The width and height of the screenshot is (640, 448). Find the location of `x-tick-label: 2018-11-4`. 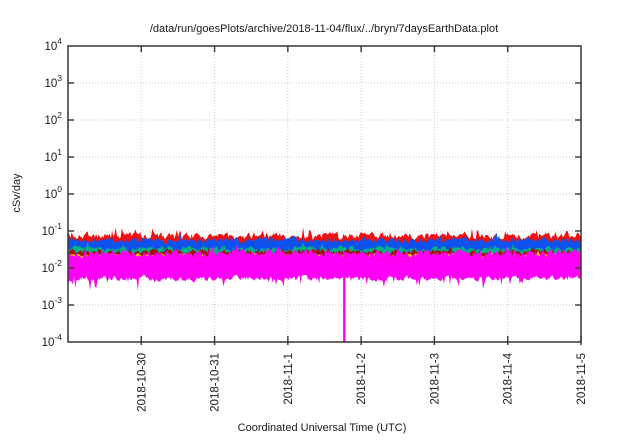

x-tick-label: 2018-11-4 is located at coordinates (509, 378).